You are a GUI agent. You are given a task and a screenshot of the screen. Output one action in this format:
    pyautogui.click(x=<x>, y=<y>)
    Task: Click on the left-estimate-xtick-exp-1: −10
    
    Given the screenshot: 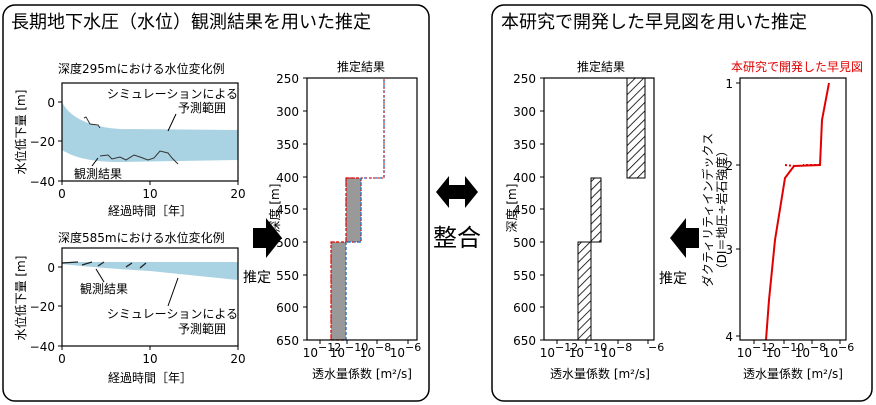 What is the action you would take?
    pyautogui.click(x=356, y=347)
    